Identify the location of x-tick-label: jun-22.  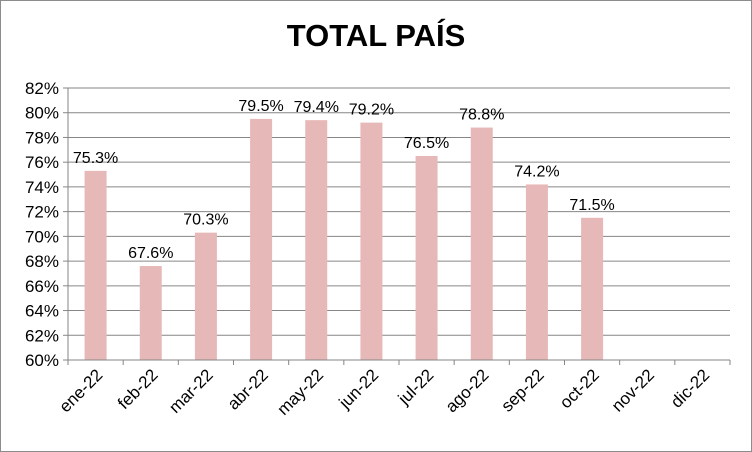
(359, 389).